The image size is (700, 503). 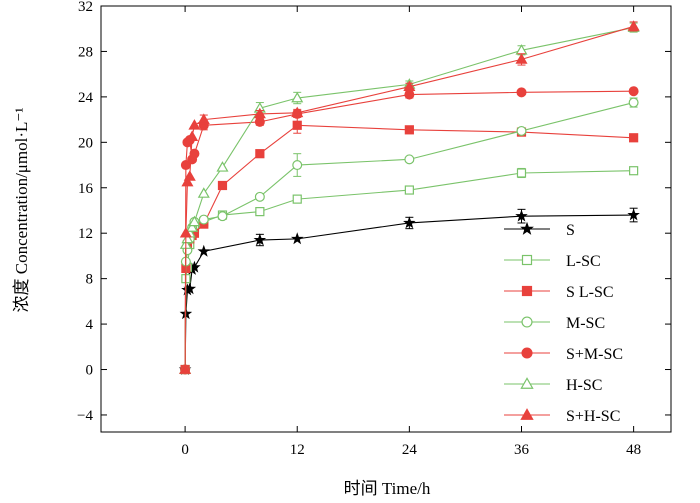 What do you see at coordinates (90, 280) in the screenshot?
I see `y-tick-label: 8` at bounding box center [90, 280].